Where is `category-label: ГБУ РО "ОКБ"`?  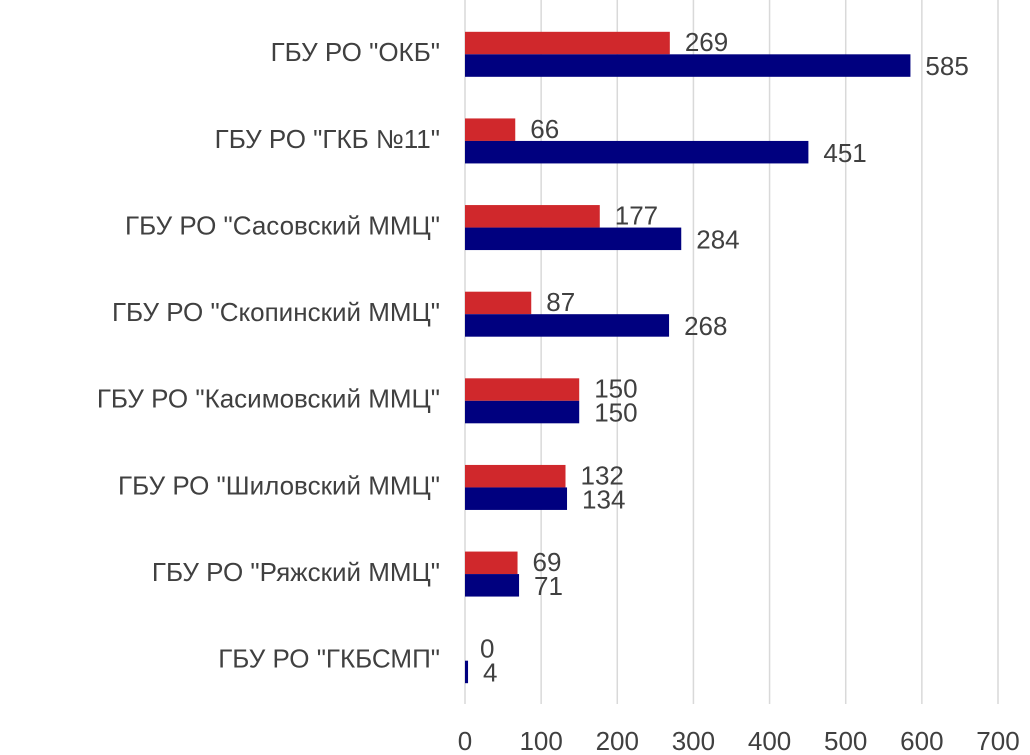
category-label: ГБУ РО "ОКБ" is located at coordinates (355, 52).